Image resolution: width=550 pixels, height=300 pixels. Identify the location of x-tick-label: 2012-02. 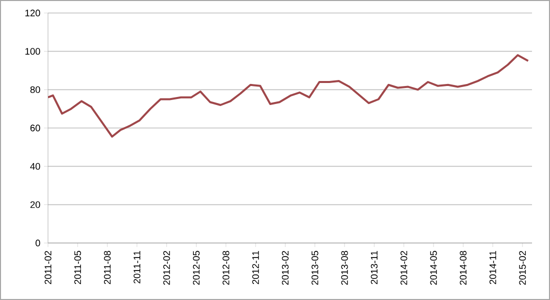
(166, 267).